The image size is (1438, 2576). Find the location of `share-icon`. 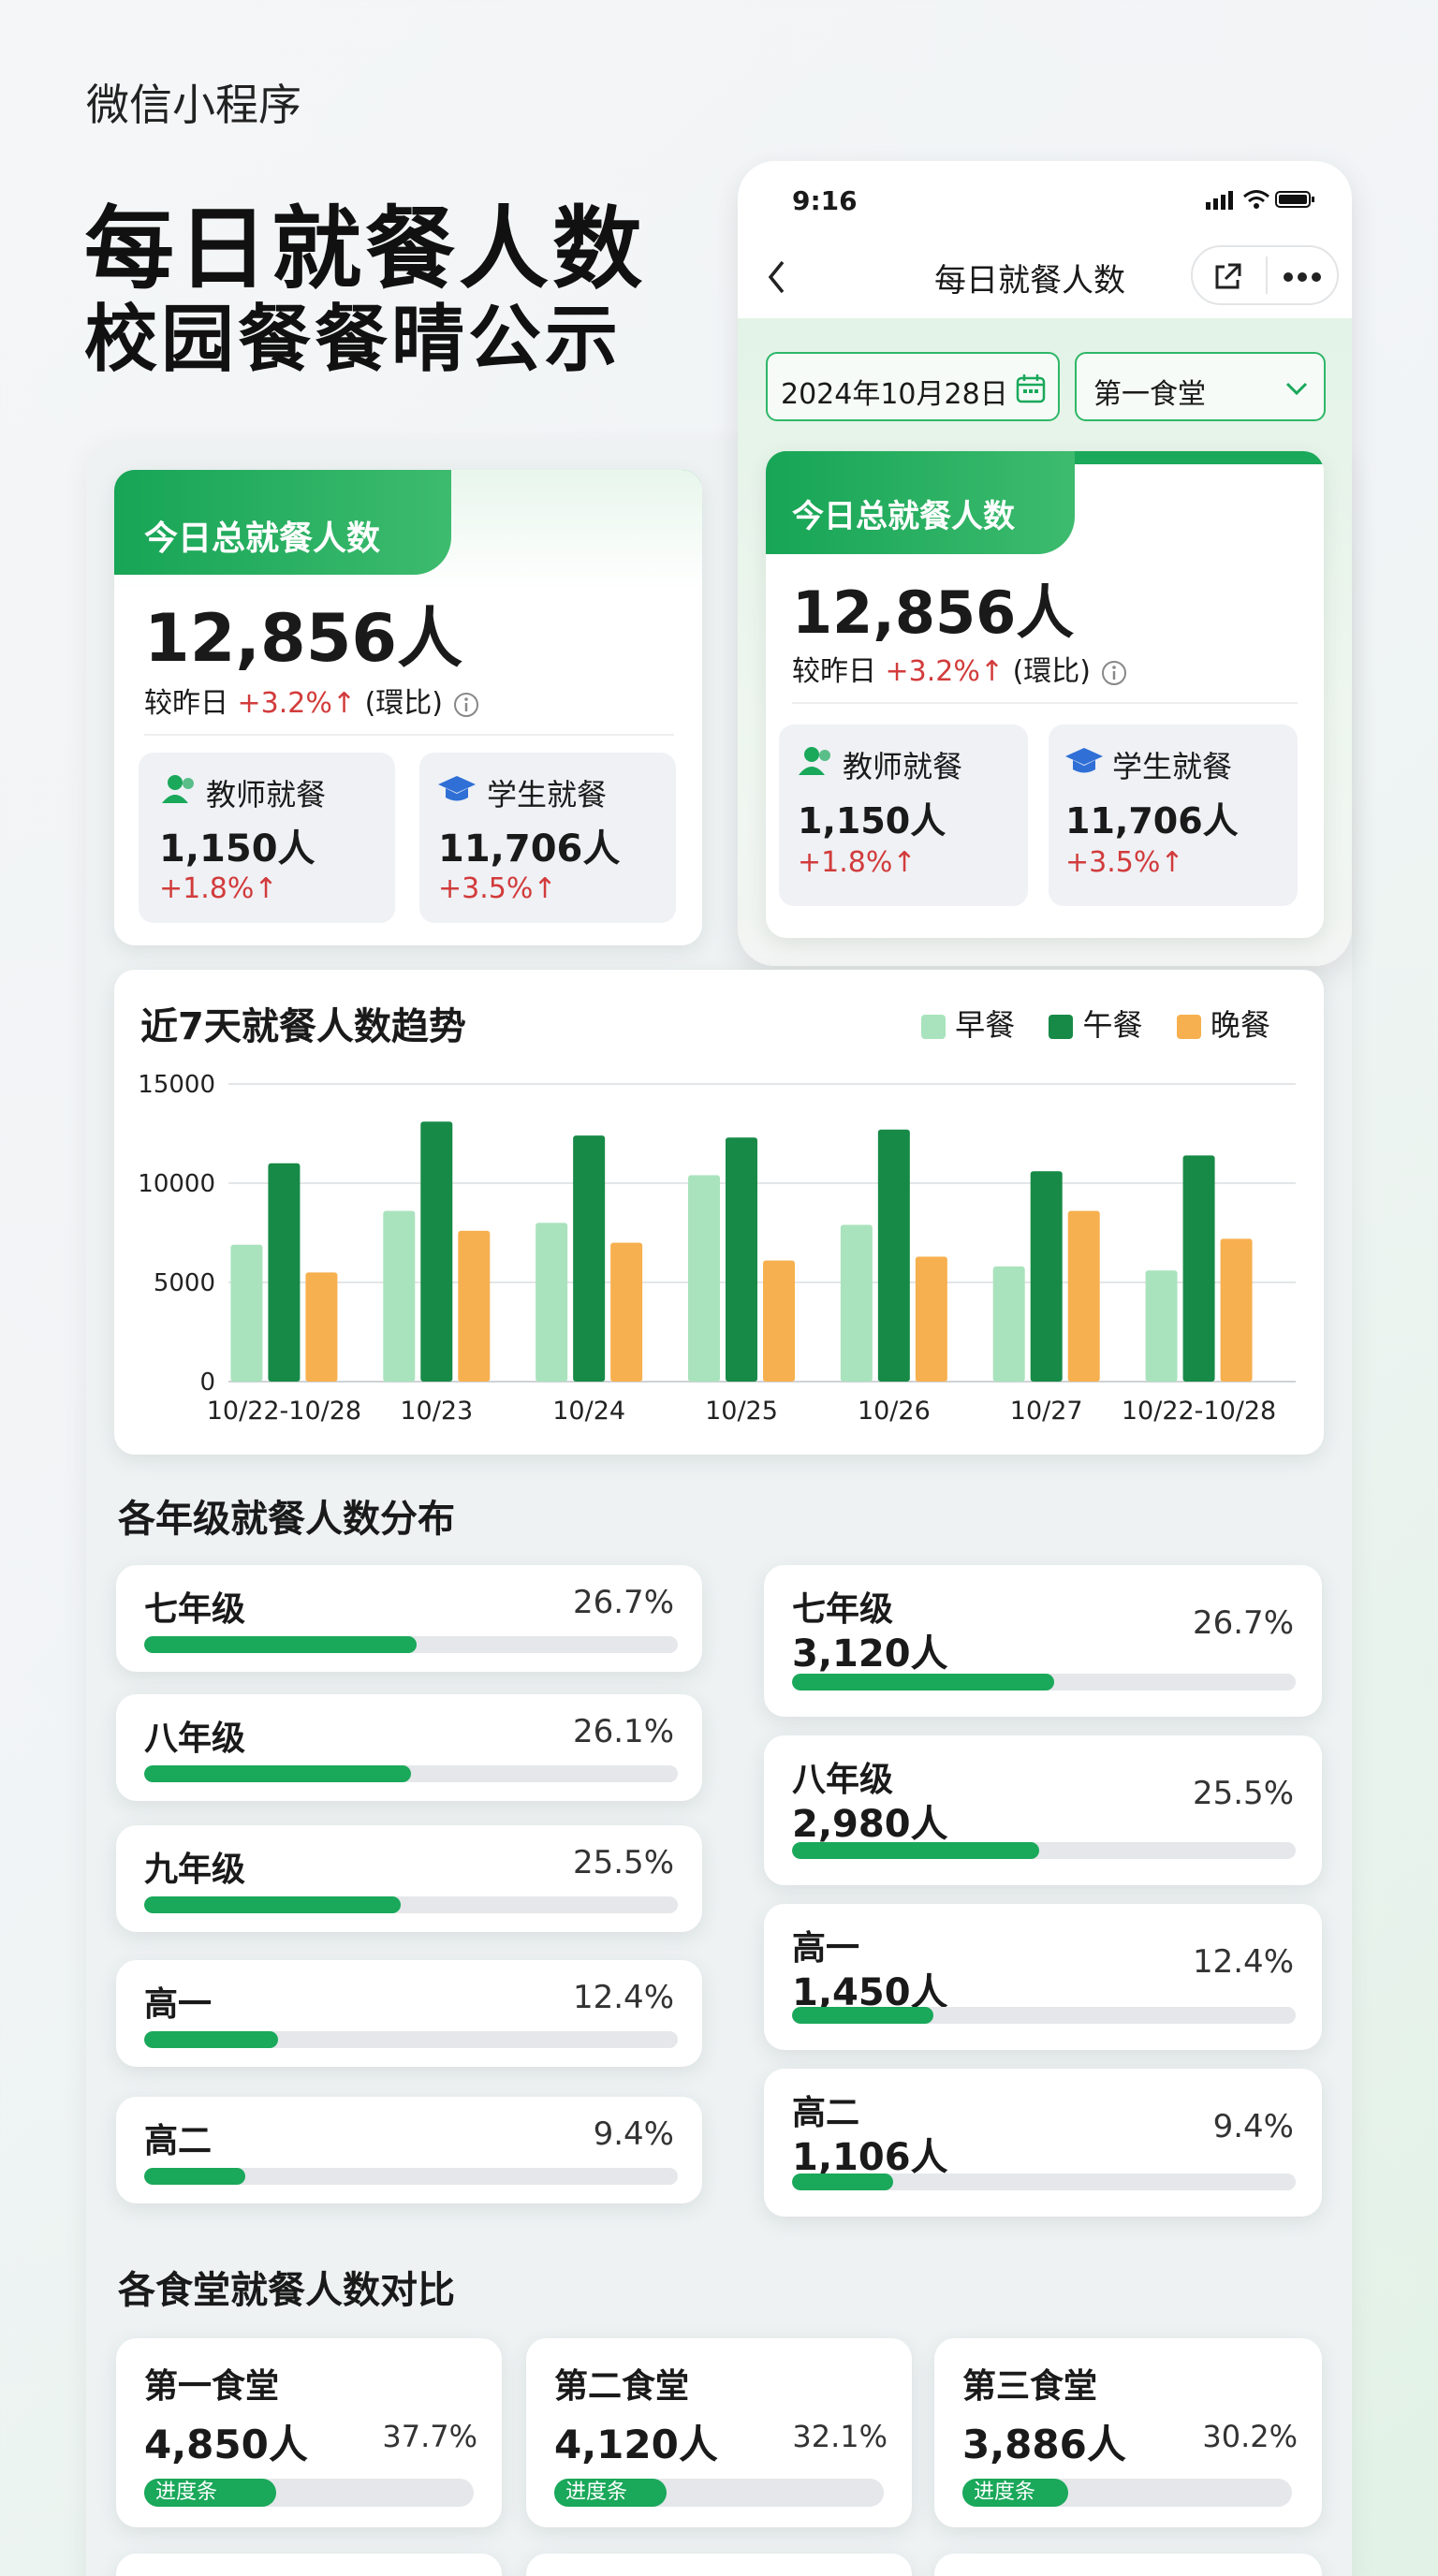

share-icon is located at coordinates (1227, 277).